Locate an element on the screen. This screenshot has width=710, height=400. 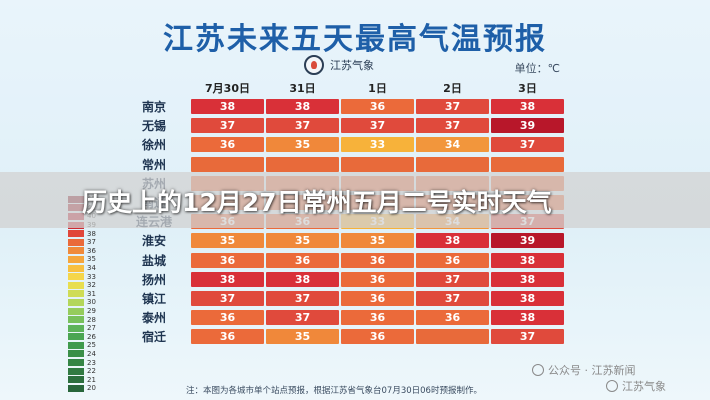
legend-label: 32 is located at coordinates (91, 285).